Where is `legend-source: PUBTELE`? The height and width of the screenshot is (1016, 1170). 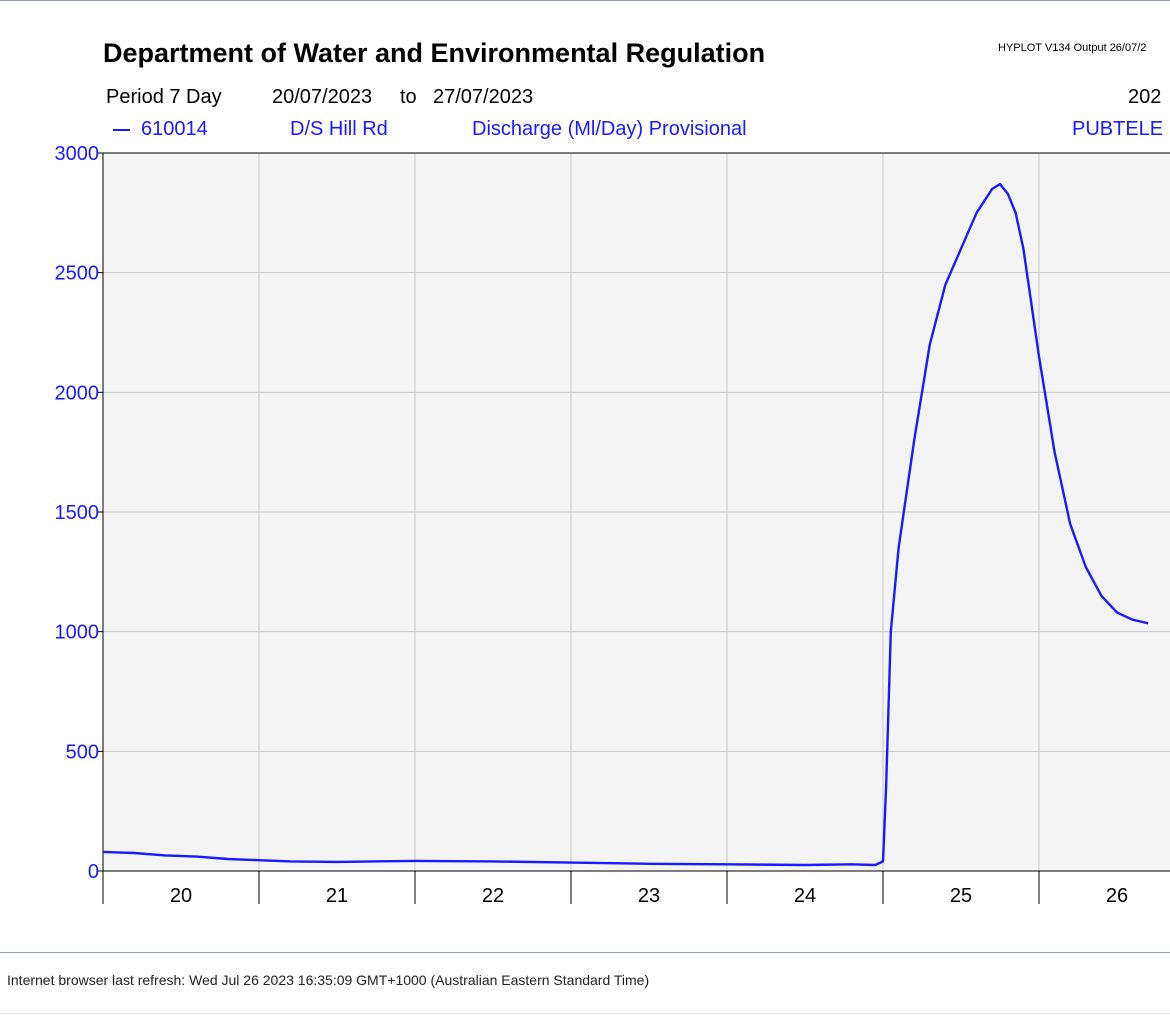
legend-source: PUBTELE is located at coordinates (1118, 129).